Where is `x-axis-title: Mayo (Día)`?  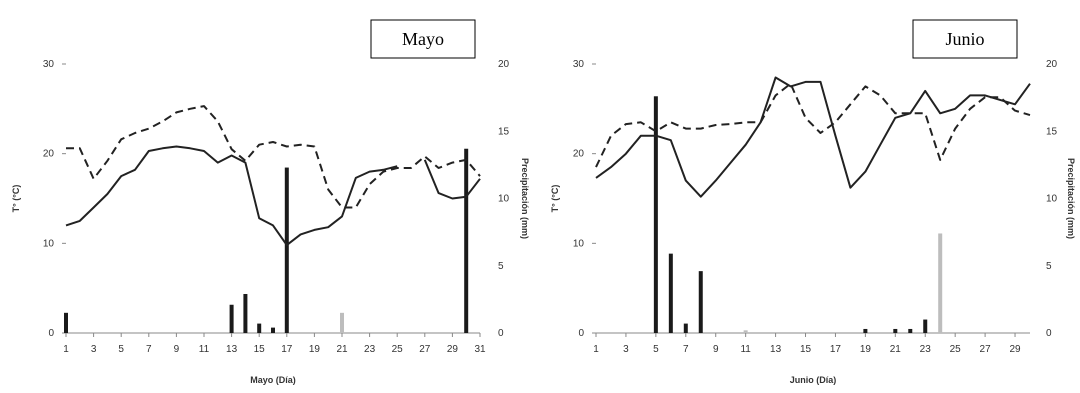 x-axis-title: Mayo (Día) is located at coordinates (273, 380).